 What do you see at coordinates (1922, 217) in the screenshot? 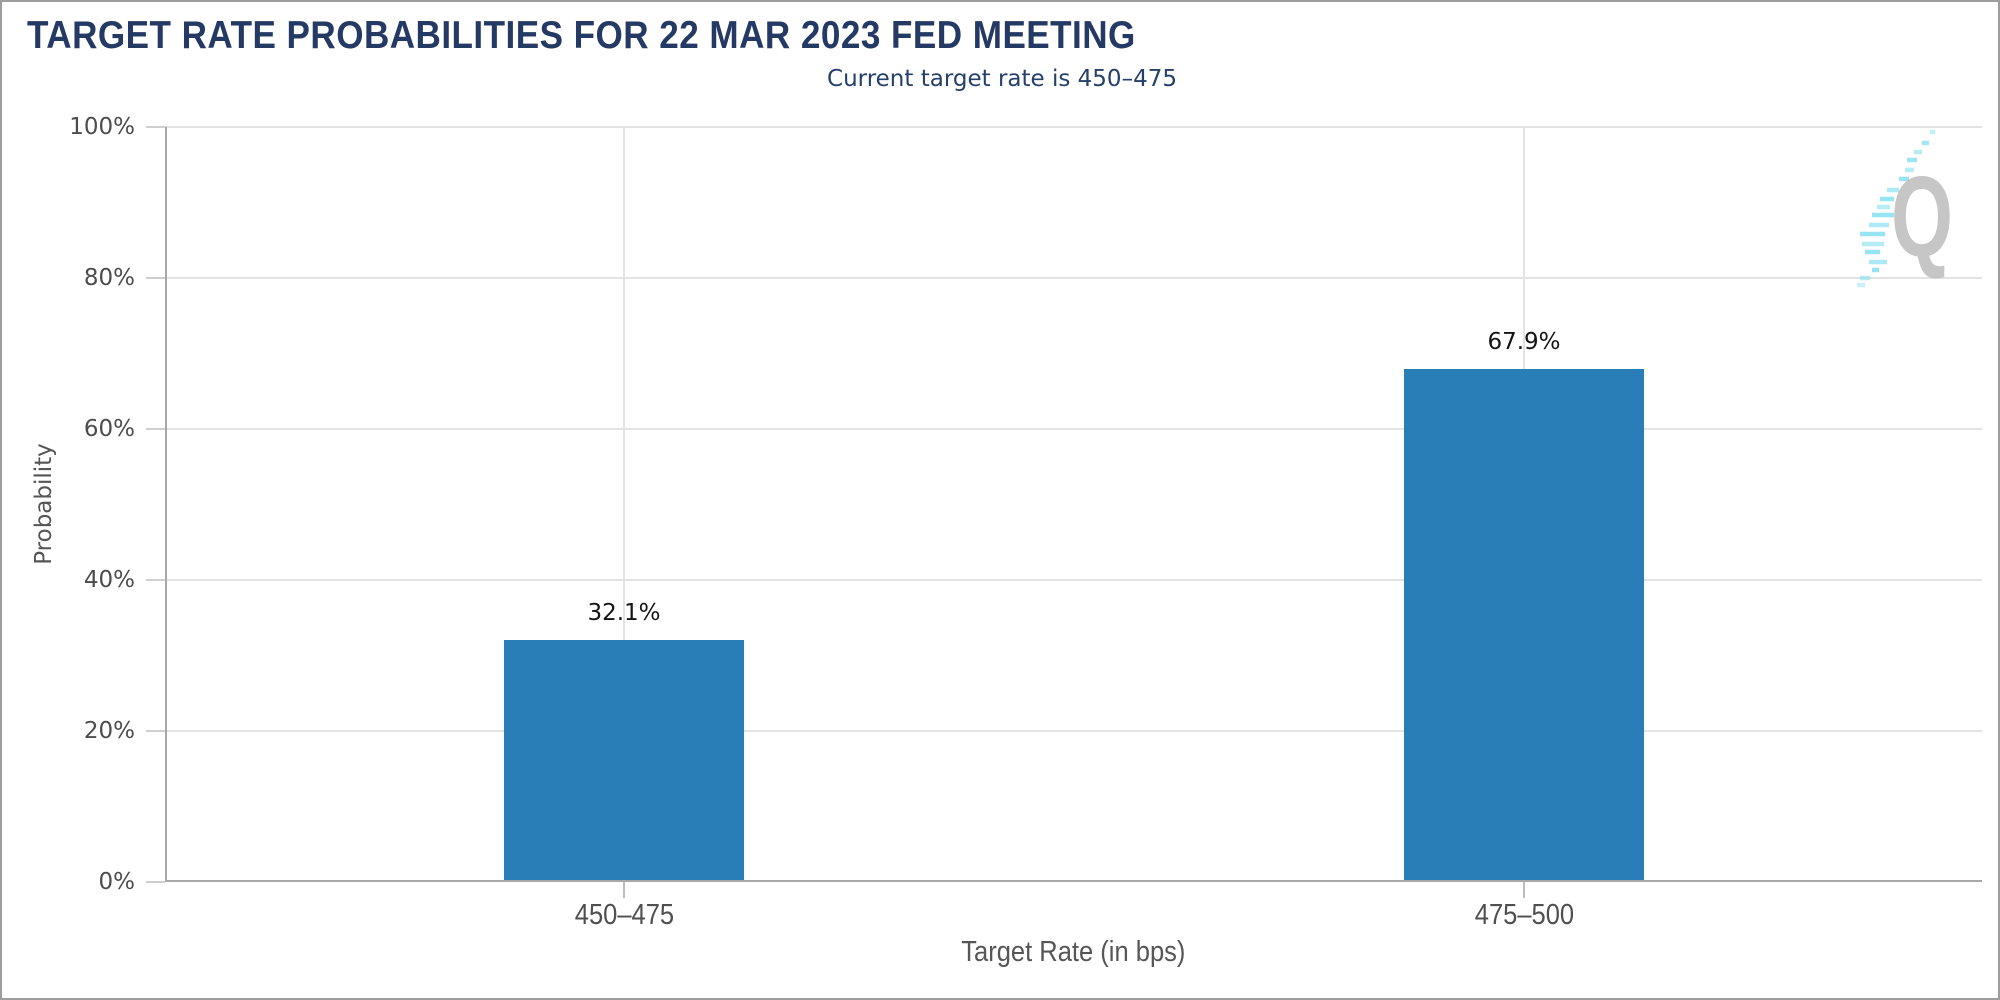
I see `logo-q-letter: Q` at bounding box center [1922, 217].